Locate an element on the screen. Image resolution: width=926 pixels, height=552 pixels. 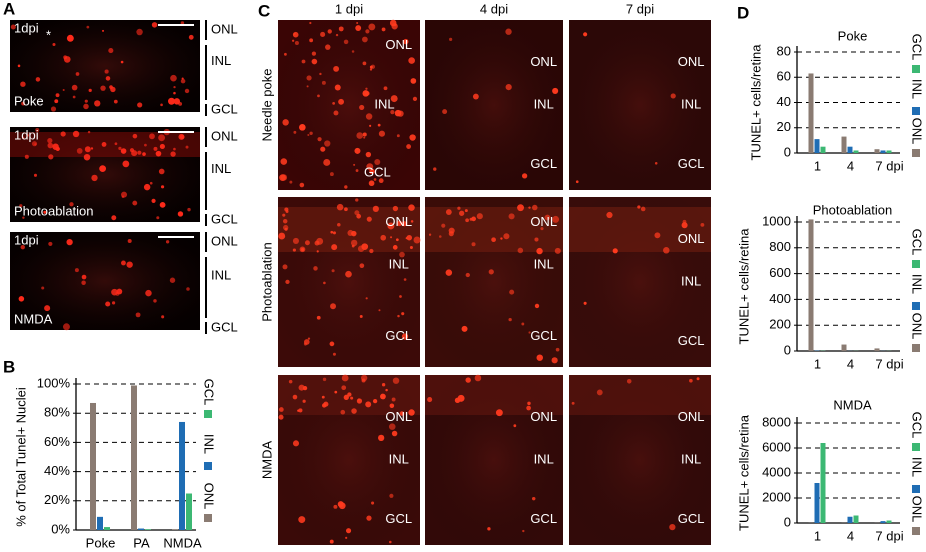
y-tick-label: 60% is located at coordinates (57, 441).